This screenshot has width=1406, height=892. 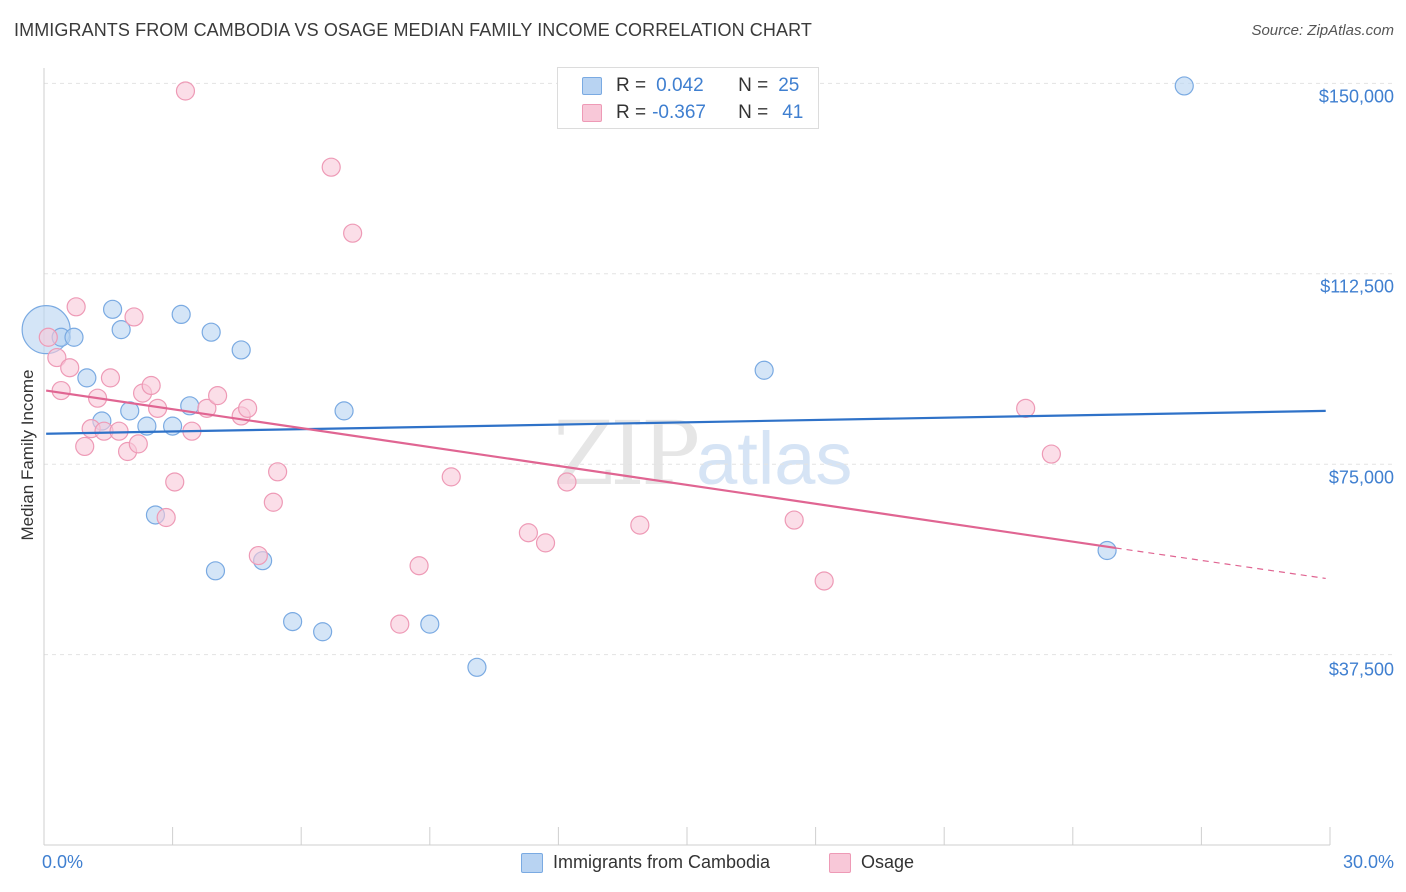 What do you see at coordinates (679, 112) in the screenshot?
I see `osage-r-value: -0.367` at bounding box center [679, 112].